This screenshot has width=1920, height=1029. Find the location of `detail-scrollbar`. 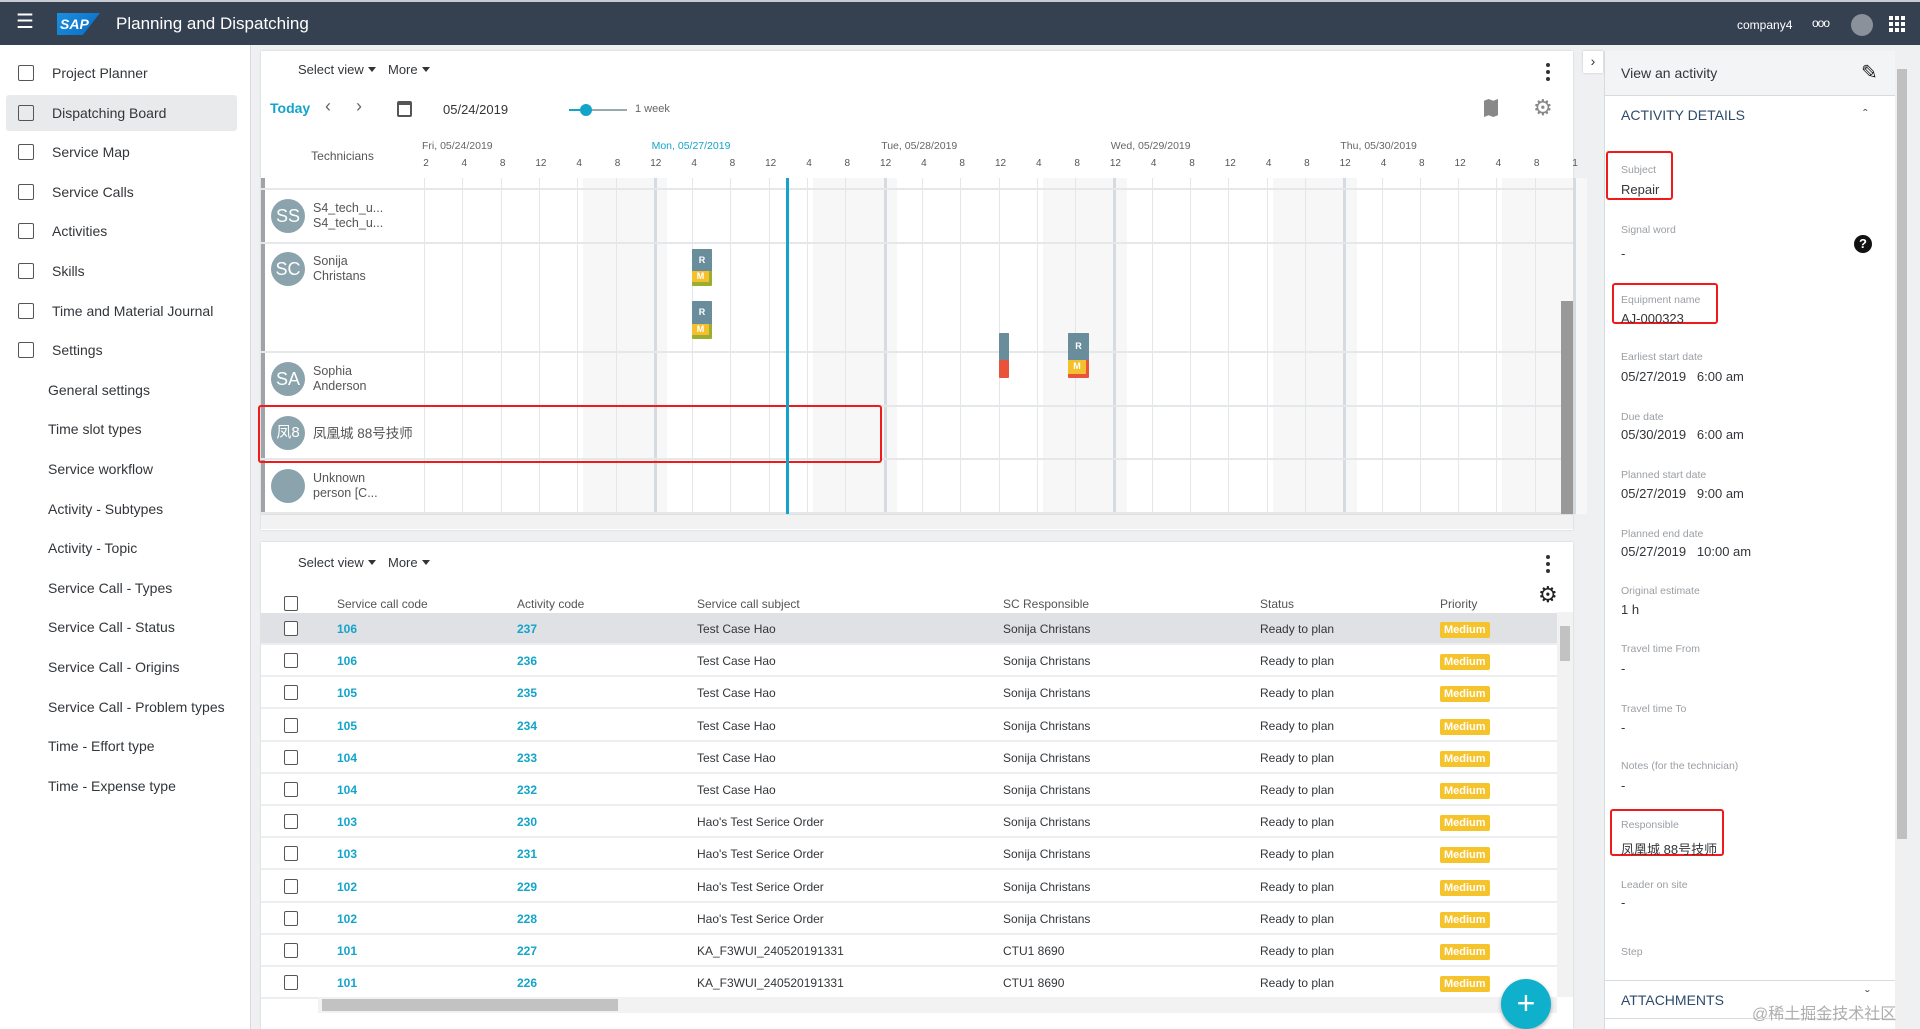

detail-scrollbar is located at coordinates (1901, 540).